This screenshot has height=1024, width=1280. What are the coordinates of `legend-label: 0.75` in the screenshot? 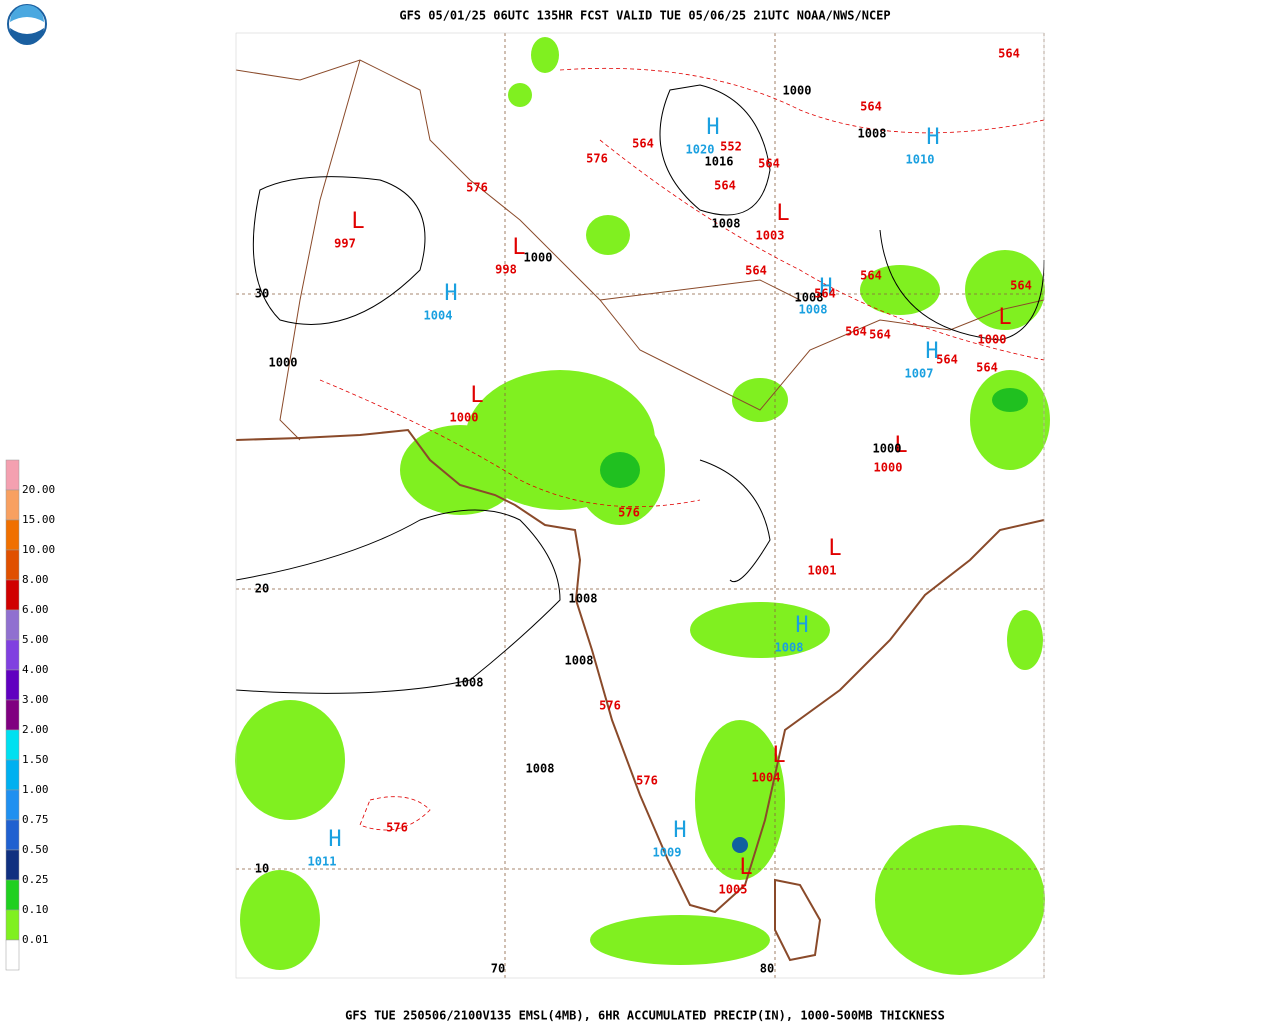 It's located at (35, 819).